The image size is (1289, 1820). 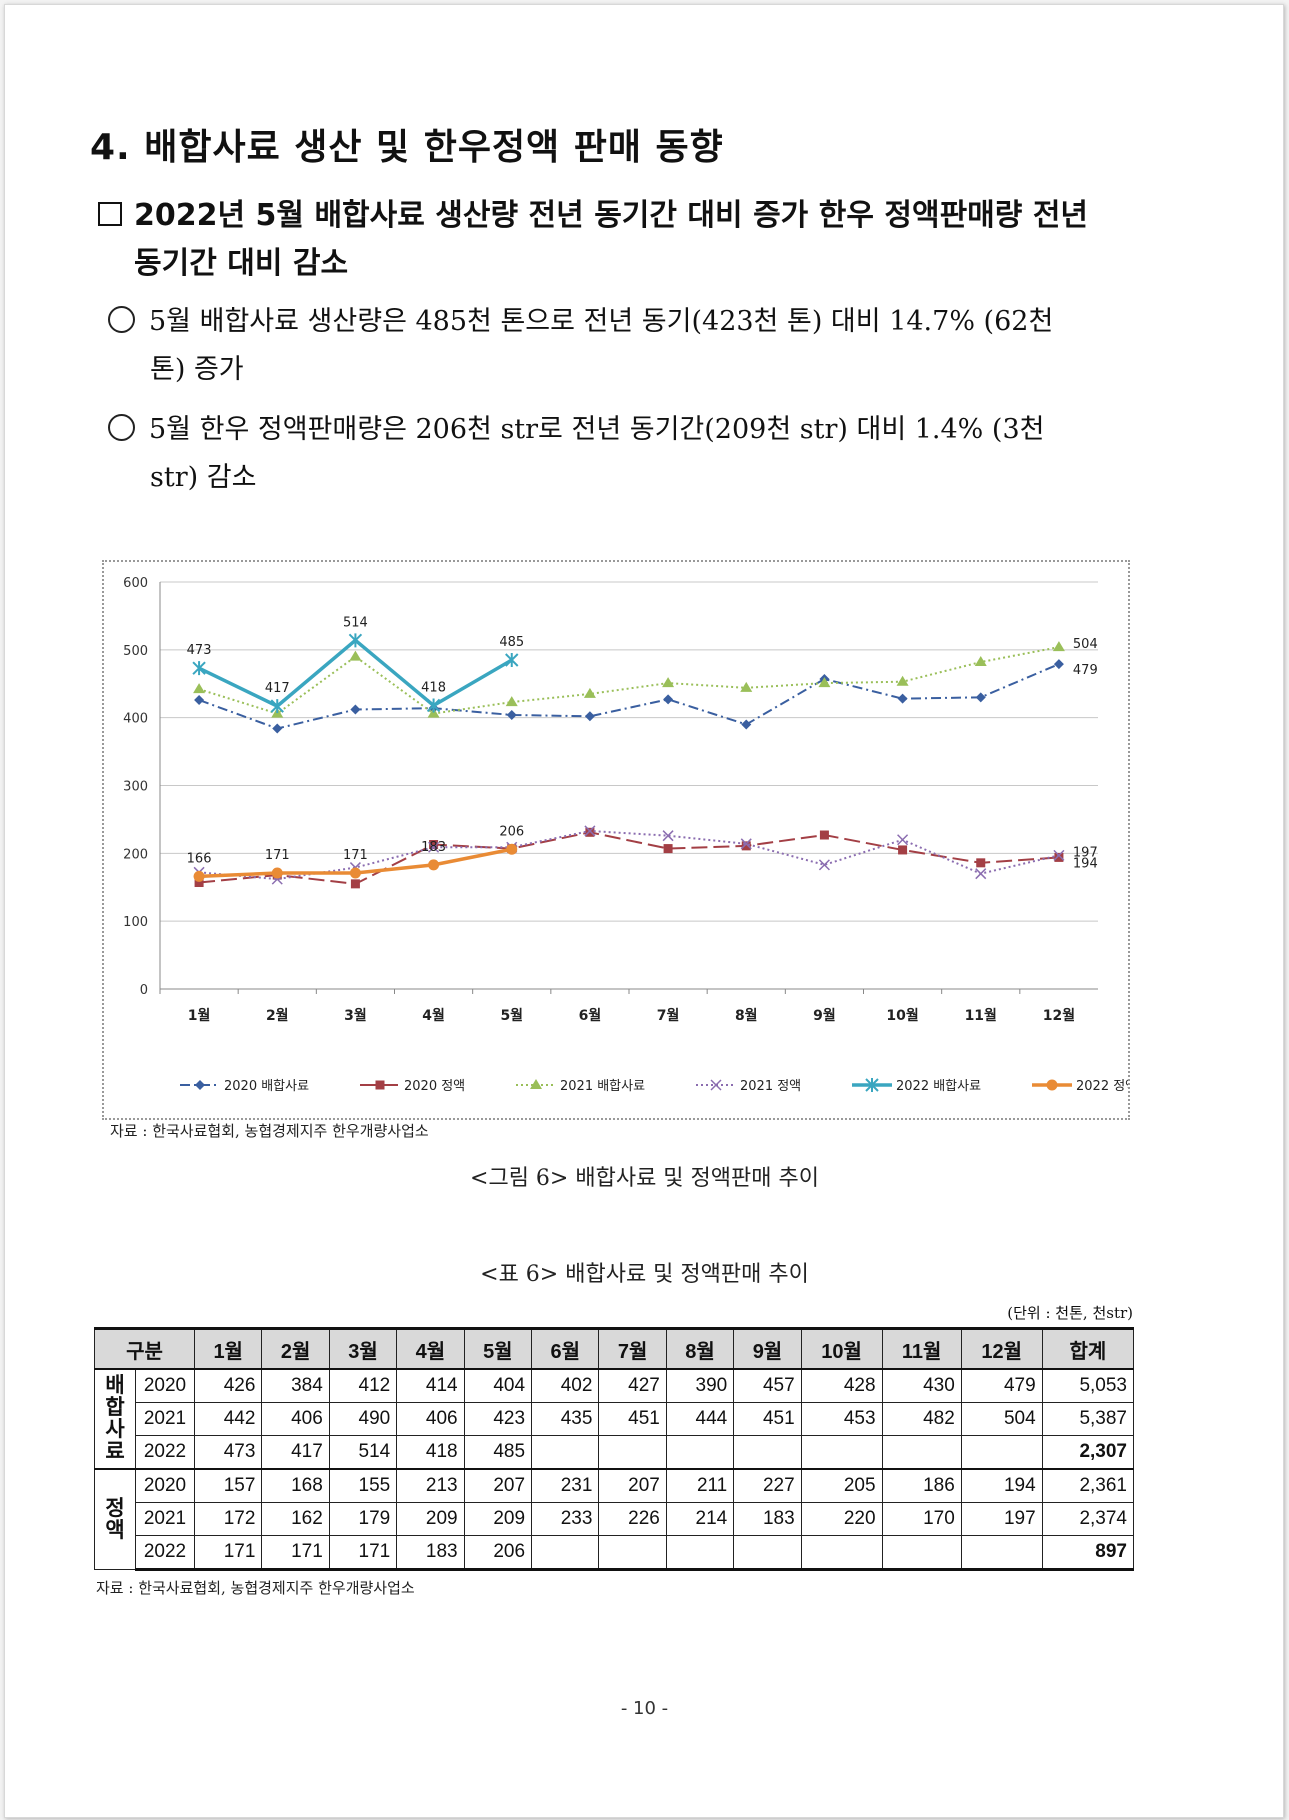 What do you see at coordinates (407, 147) in the screenshot?
I see `section-heading: 4. 배합사료 생산 및 한우정액 판매 동향` at bounding box center [407, 147].